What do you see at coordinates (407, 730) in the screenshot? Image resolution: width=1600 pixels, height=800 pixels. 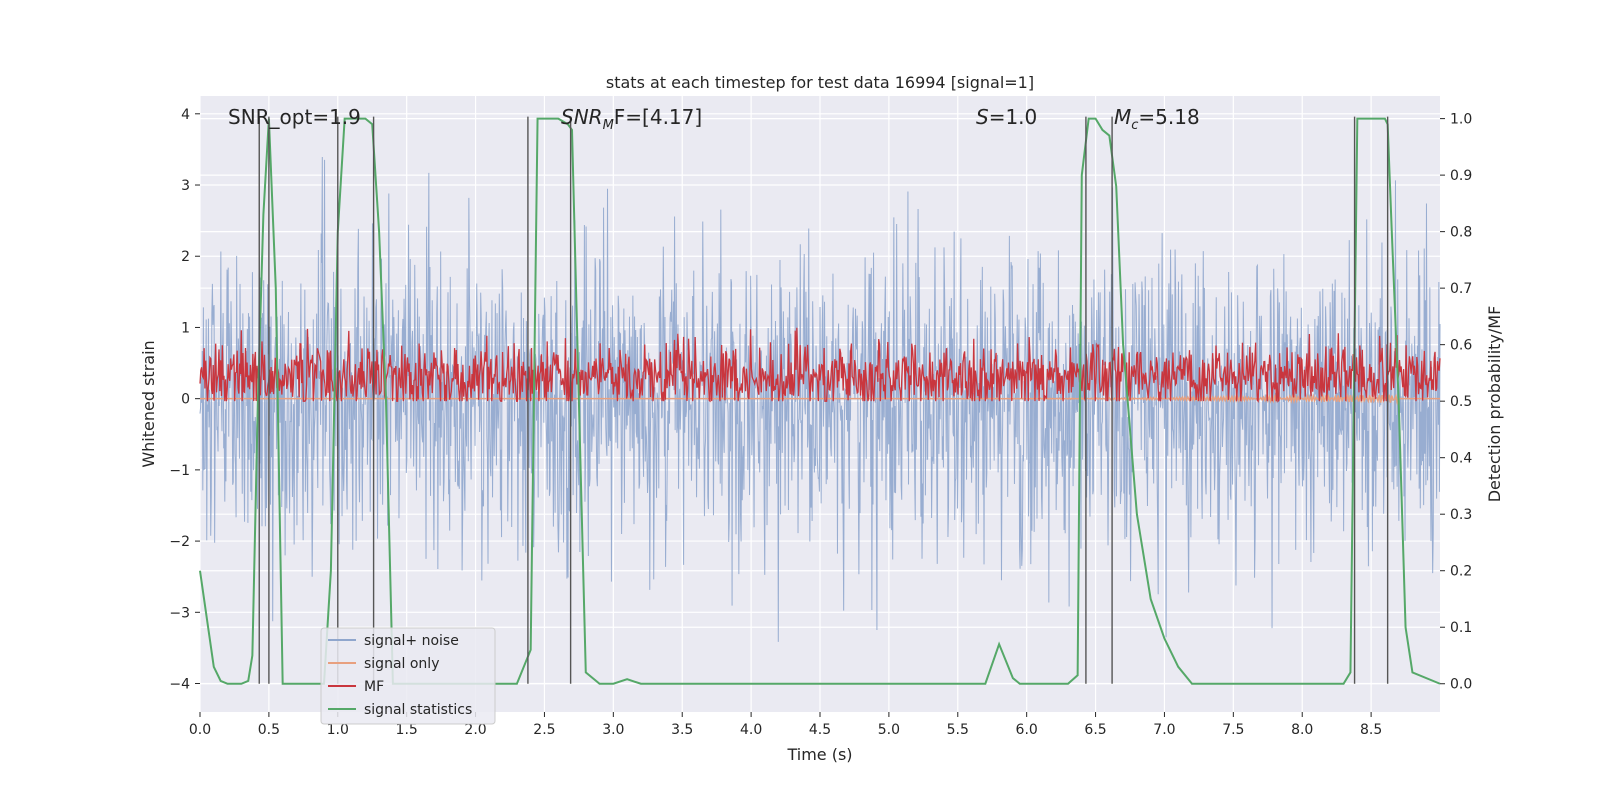 I see `x-tick-label: 1.5` at bounding box center [407, 730].